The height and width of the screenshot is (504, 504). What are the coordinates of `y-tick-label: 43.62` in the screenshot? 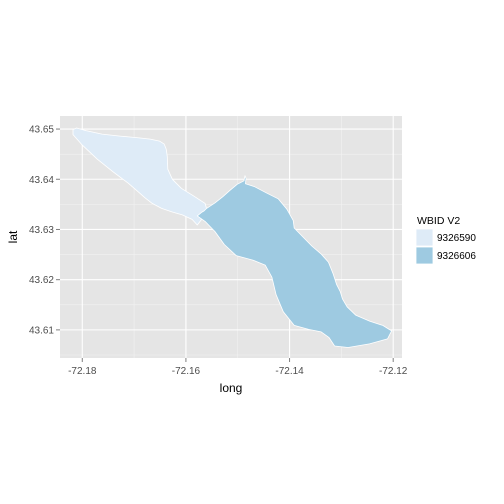 It's located at (41, 280).